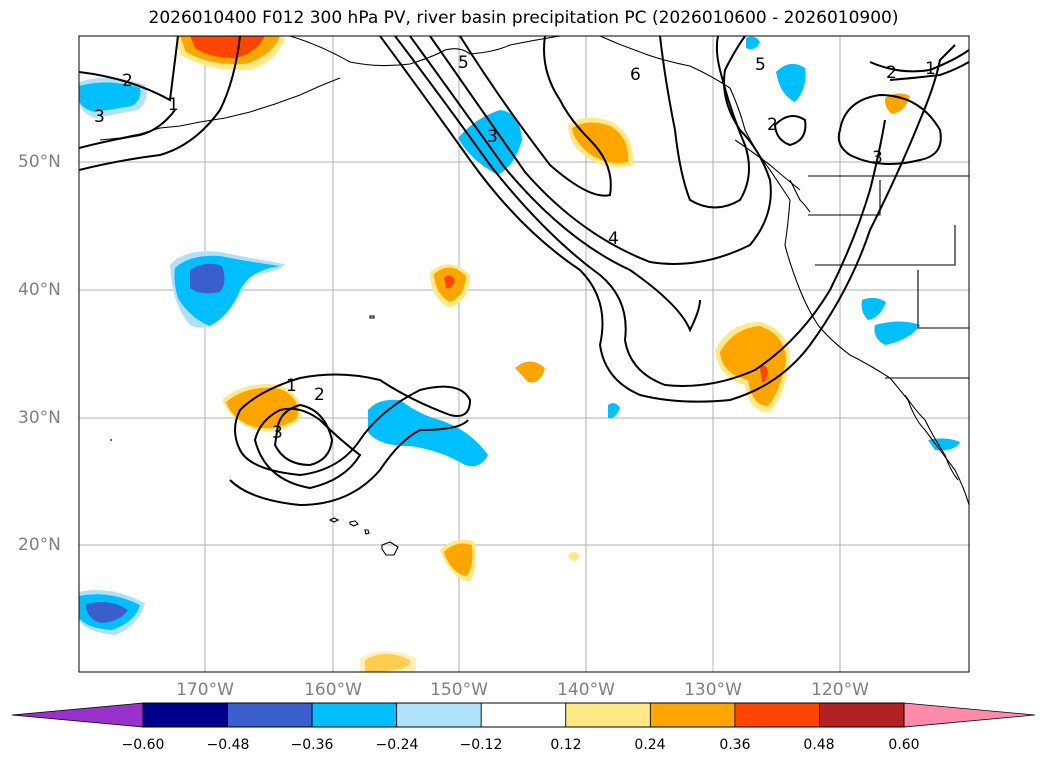 The height and width of the screenshot is (765, 1047). I want to click on lon-label-120w: 120°W, so click(840, 690).